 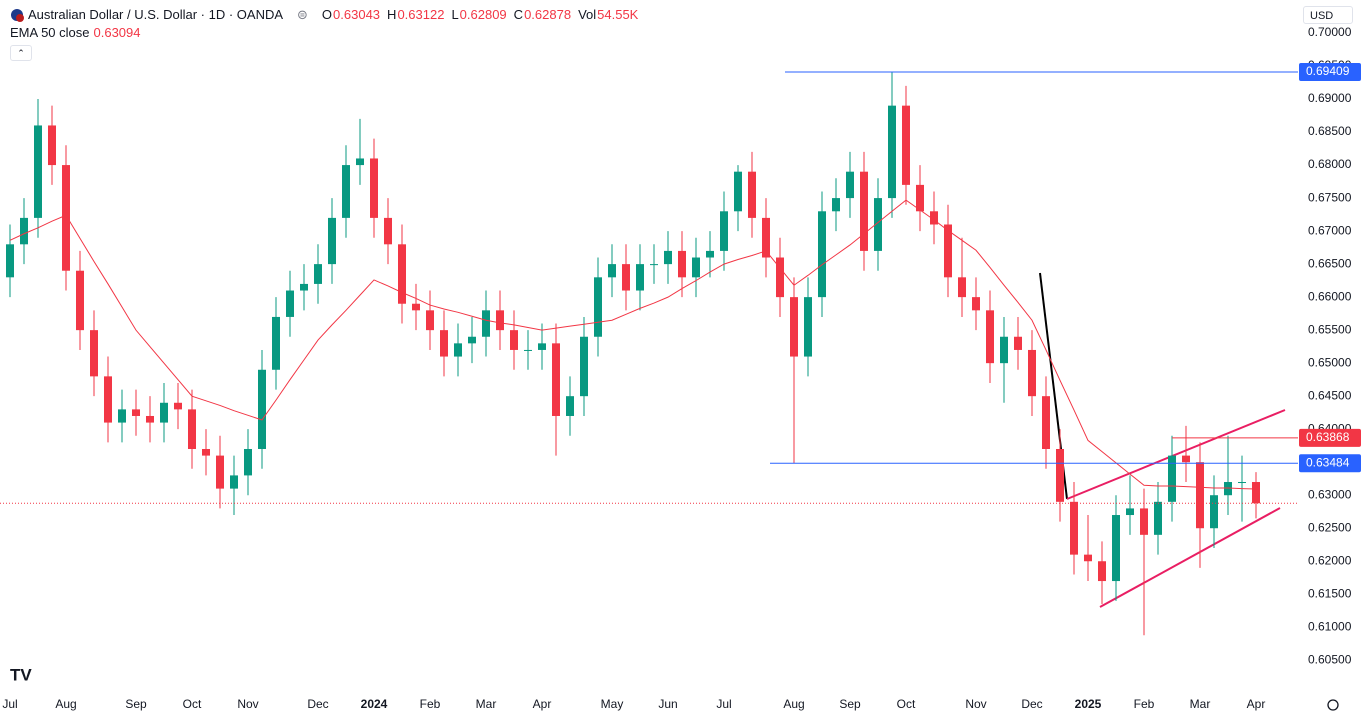 What do you see at coordinates (302, 14) in the screenshot?
I see `status-icon: ⊜` at bounding box center [302, 14].